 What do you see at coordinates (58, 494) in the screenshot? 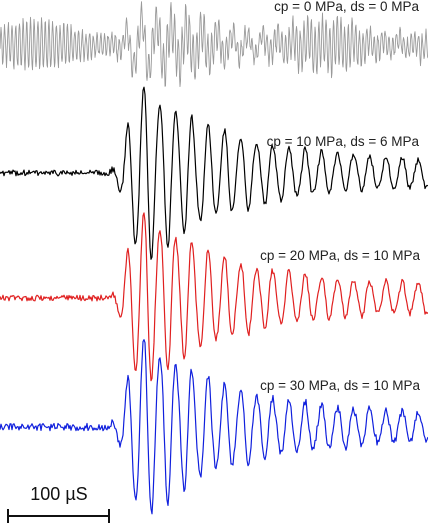
I see `scale-bar-label: 100 µS` at bounding box center [58, 494].